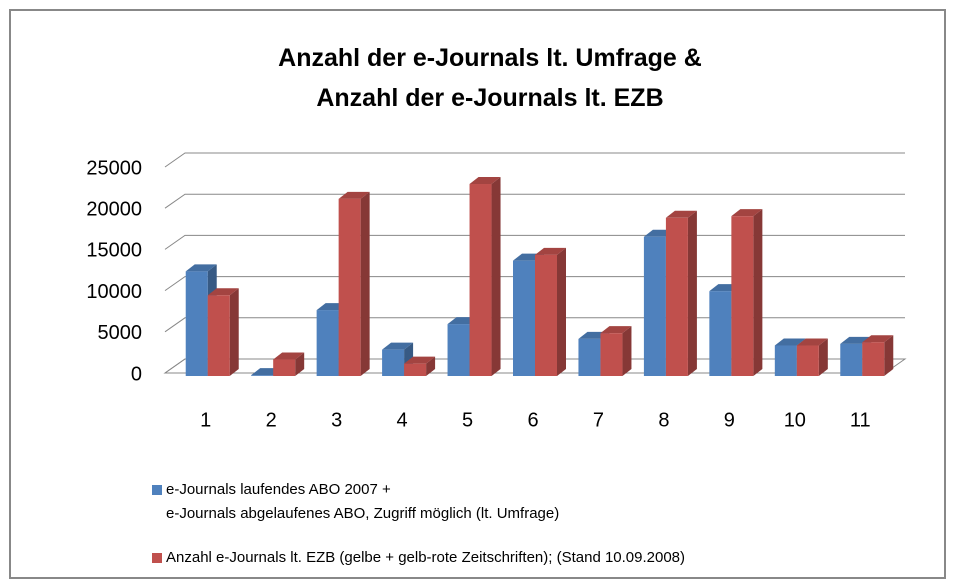 This screenshot has height=579, width=956. Describe the element at coordinates (136, 374) in the screenshot. I see `y-tick-label: 0` at that location.